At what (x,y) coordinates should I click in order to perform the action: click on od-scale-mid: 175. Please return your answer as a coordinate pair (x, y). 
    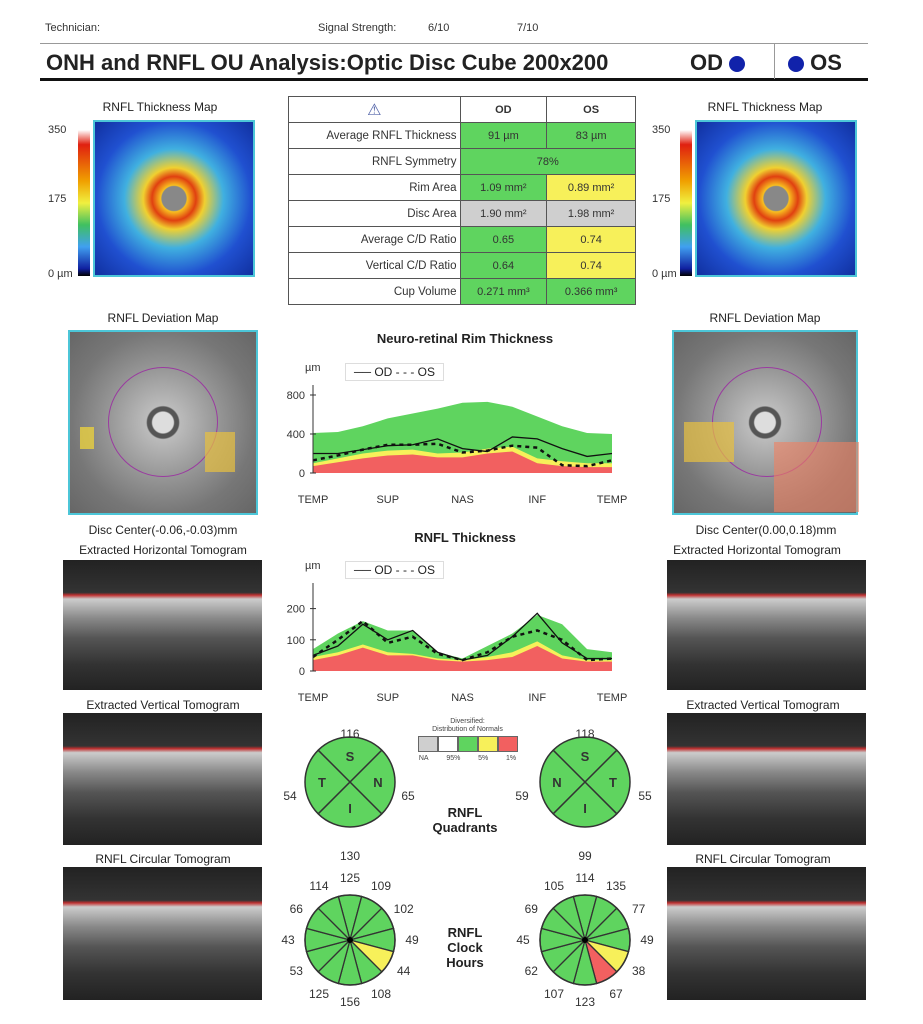
    Looking at the image, I should click on (57, 199).